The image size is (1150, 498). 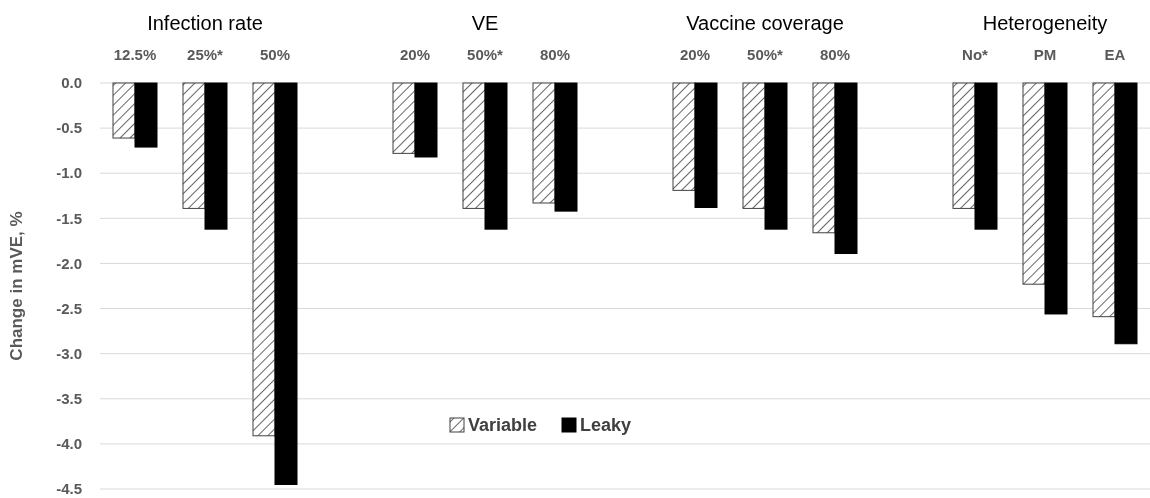 I want to click on y-tick-label: -3.5, so click(x=69, y=399).